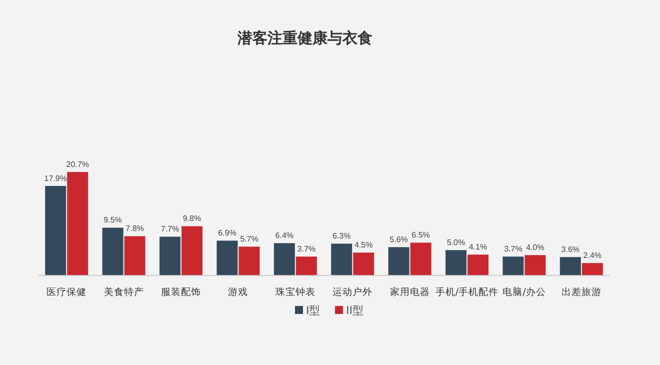 This screenshot has height=365, width=660. What do you see at coordinates (295, 292) in the screenshot?
I see `x-tick-label: 珠宝钟表` at bounding box center [295, 292].